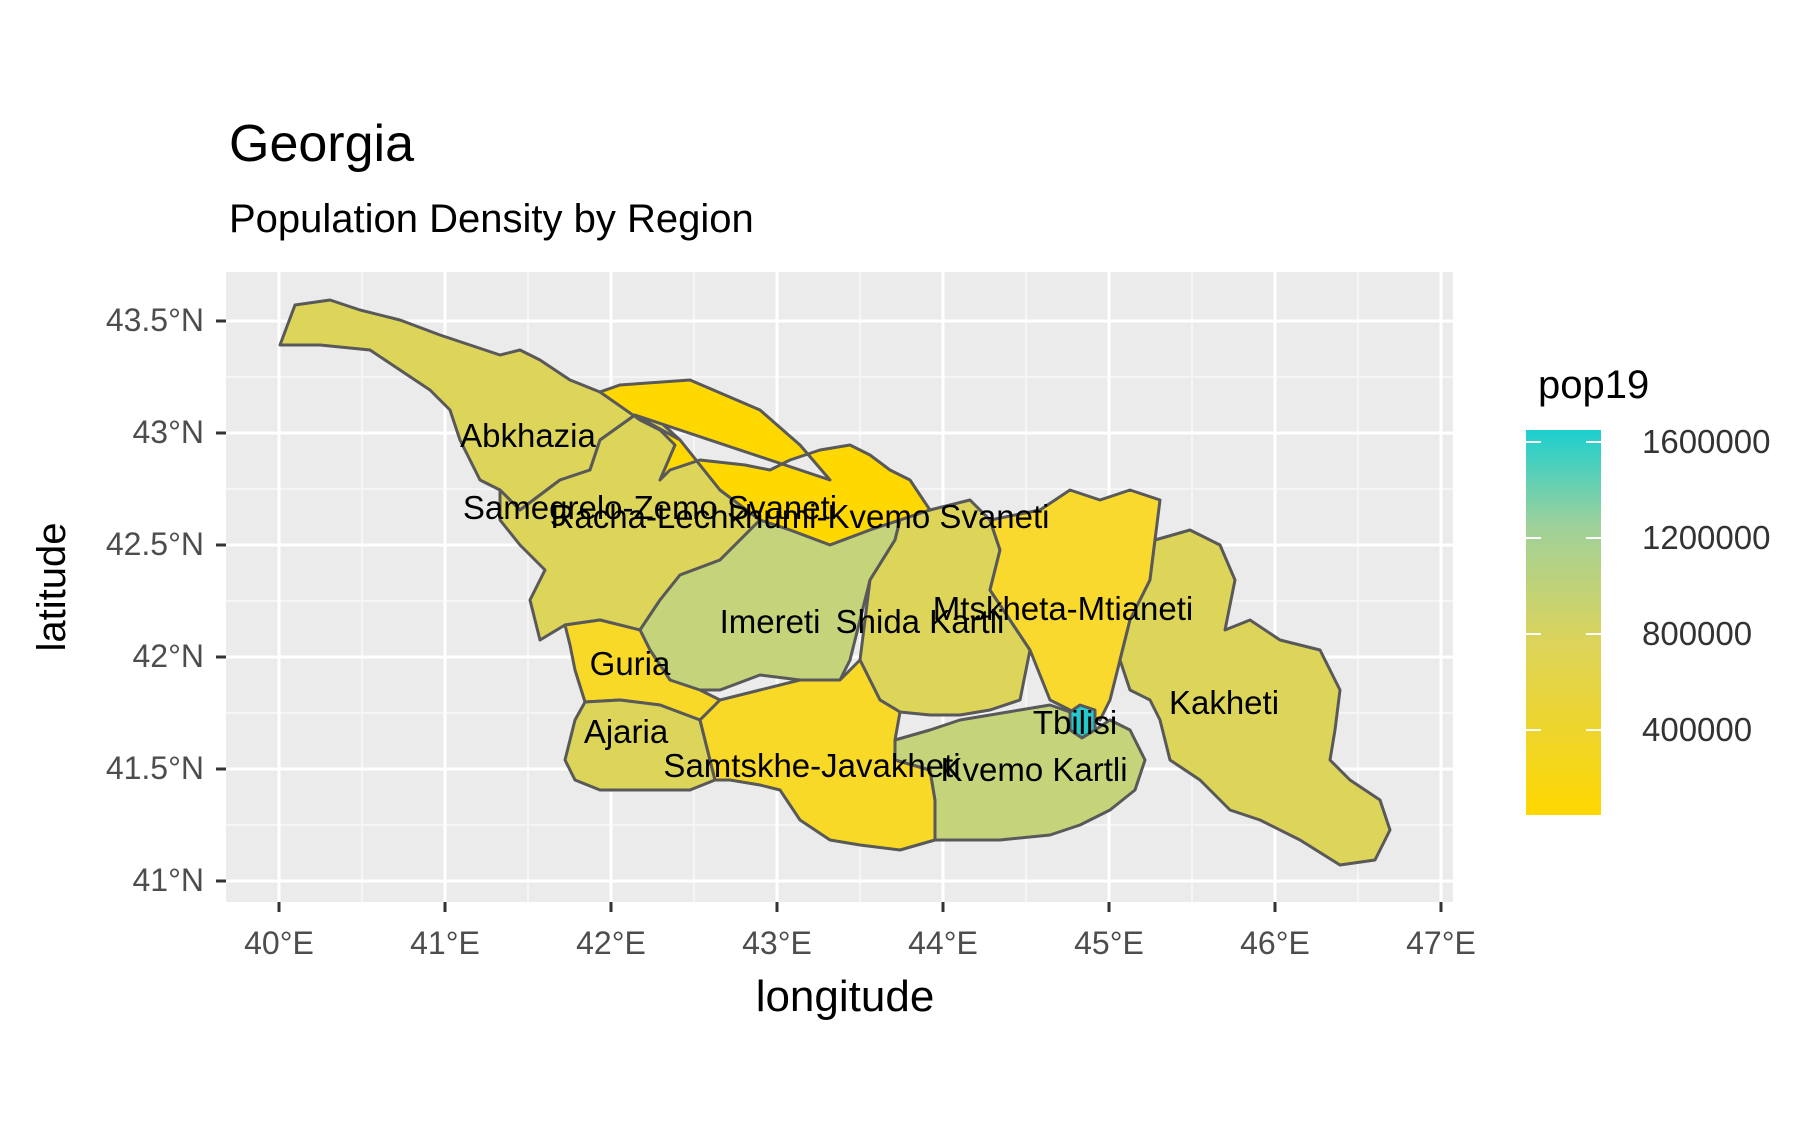 The height and width of the screenshot is (1133, 1816). What do you see at coordinates (168, 432) in the screenshot?
I see `y-tick-label: 43°N` at bounding box center [168, 432].